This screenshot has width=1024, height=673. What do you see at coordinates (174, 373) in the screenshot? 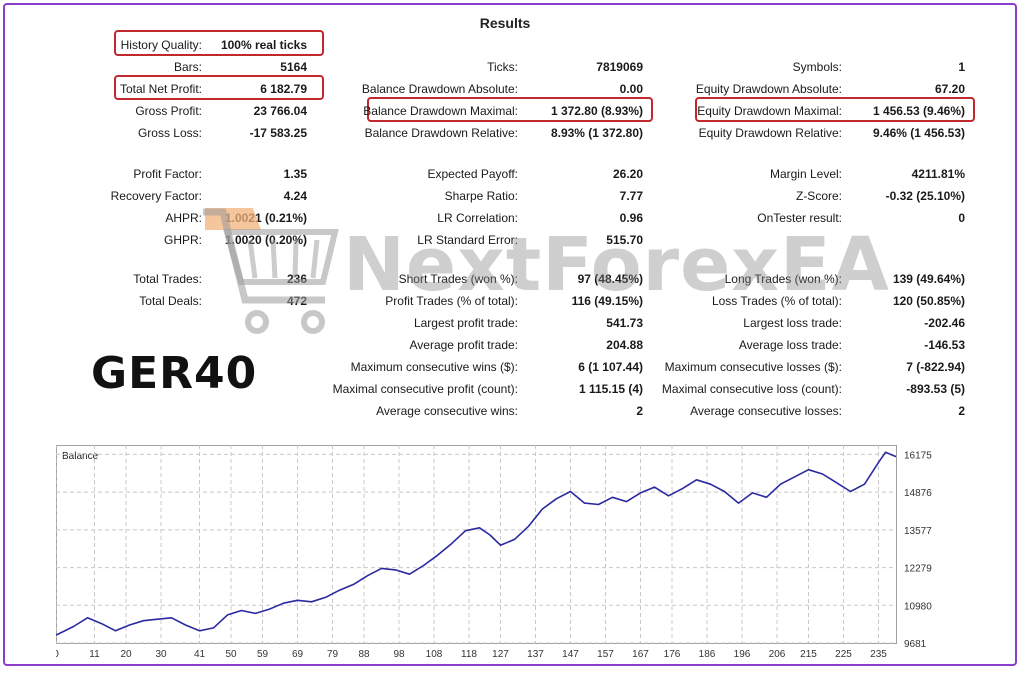
I see `symbol-label: GER40` at bounding box center [174, 373].